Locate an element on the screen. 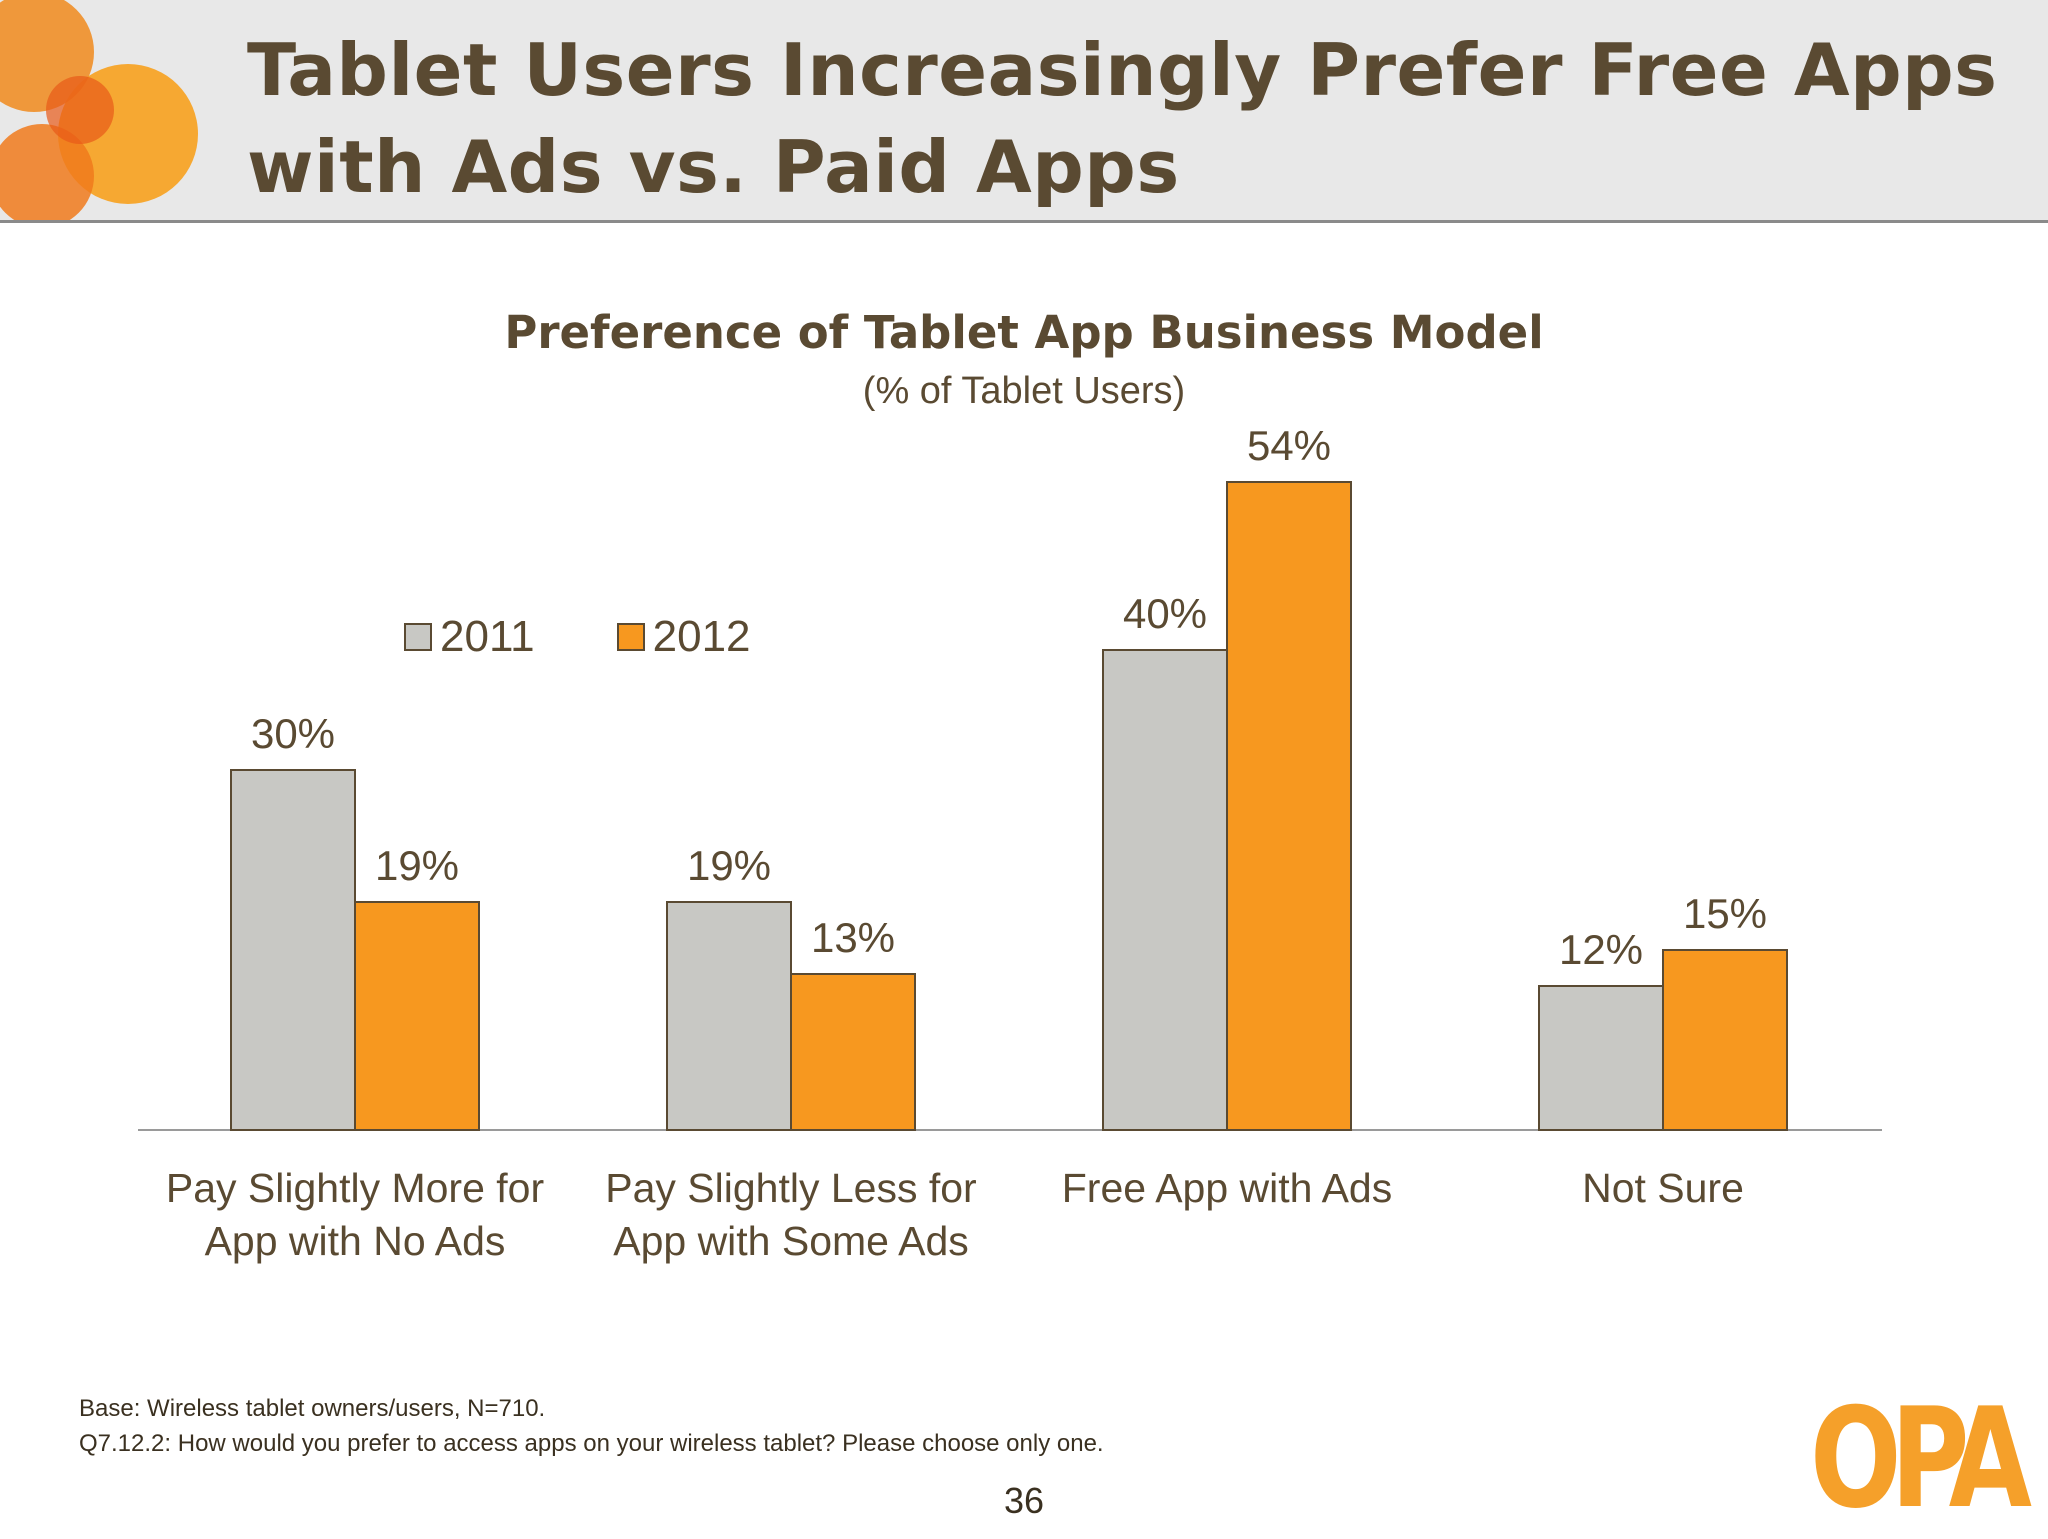 The image size is (2048, 1539). legend-item-2011: 2011 is located at coordinates (469, 637).